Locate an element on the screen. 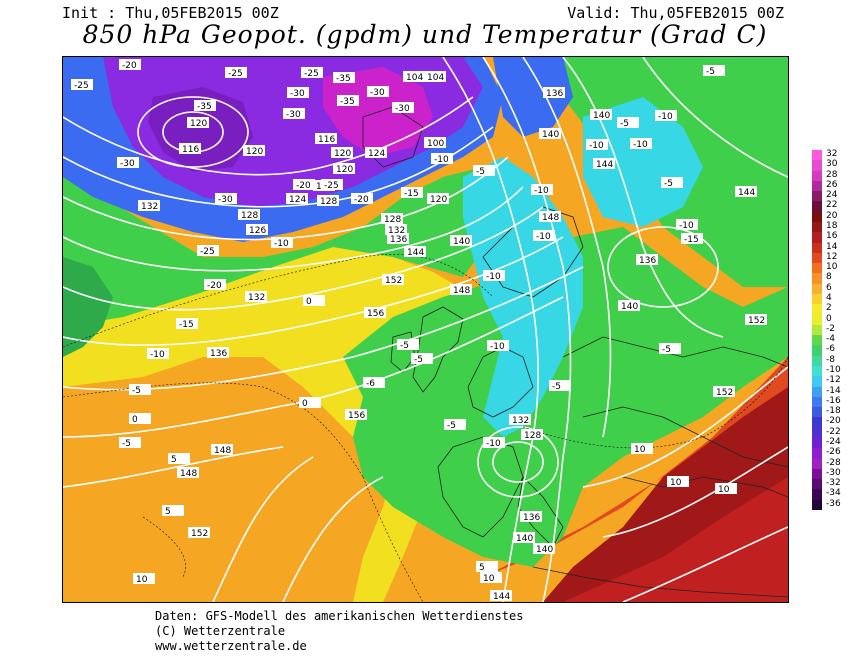 The width and height of the screenshot is (850, 657). temperature-colorbar is located at coordinates (817, 330).